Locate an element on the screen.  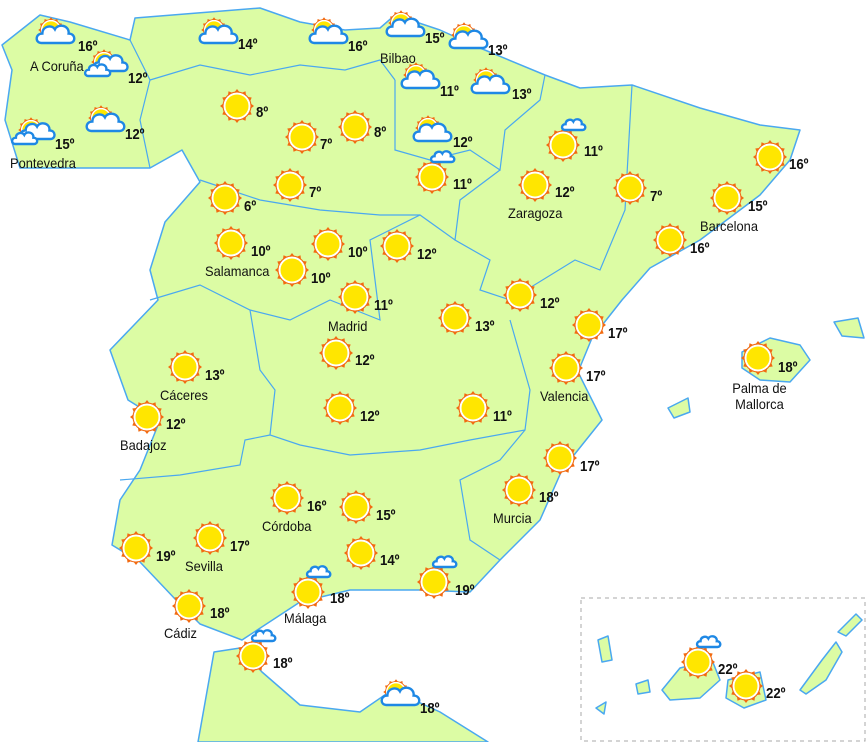
city-label: Zaragoza is located at coordinates (535, 213).